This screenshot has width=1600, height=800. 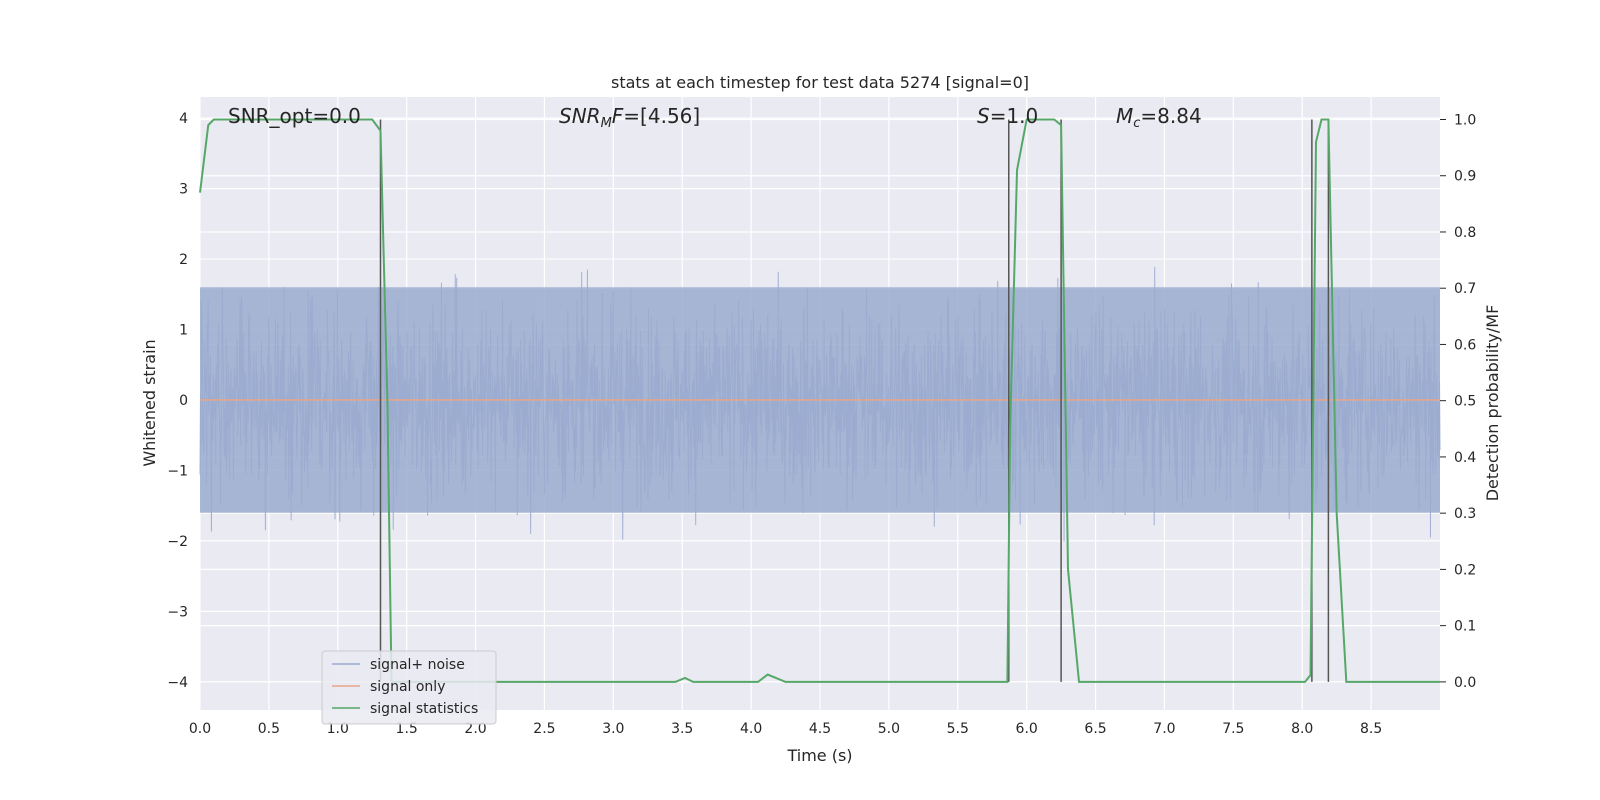 I want to click on y-left-tick-label: −1, so click(x=177, y=471).